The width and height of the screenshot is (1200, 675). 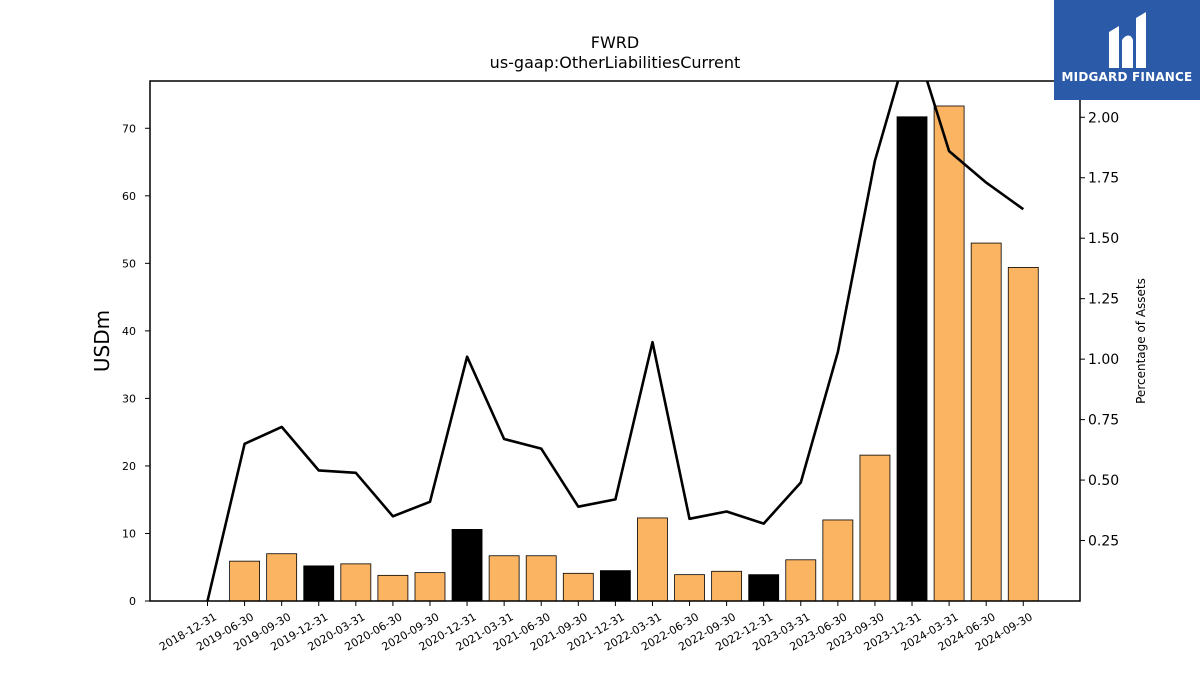 I want to click on logo-mark-icon, so click(x=1127, y=40).